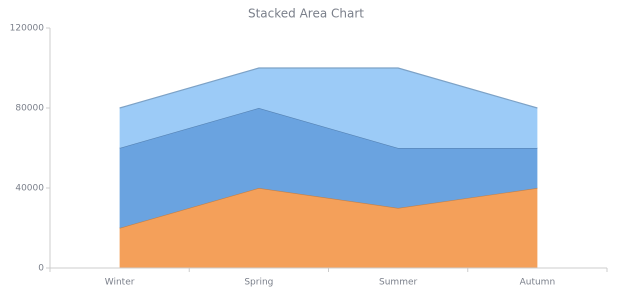 Image resolution: width=620 pixels, height=300 pixels. Describe the element at coordinates (120, 283) in the screenshot. I see `x-tick-label: Winter` at that location.